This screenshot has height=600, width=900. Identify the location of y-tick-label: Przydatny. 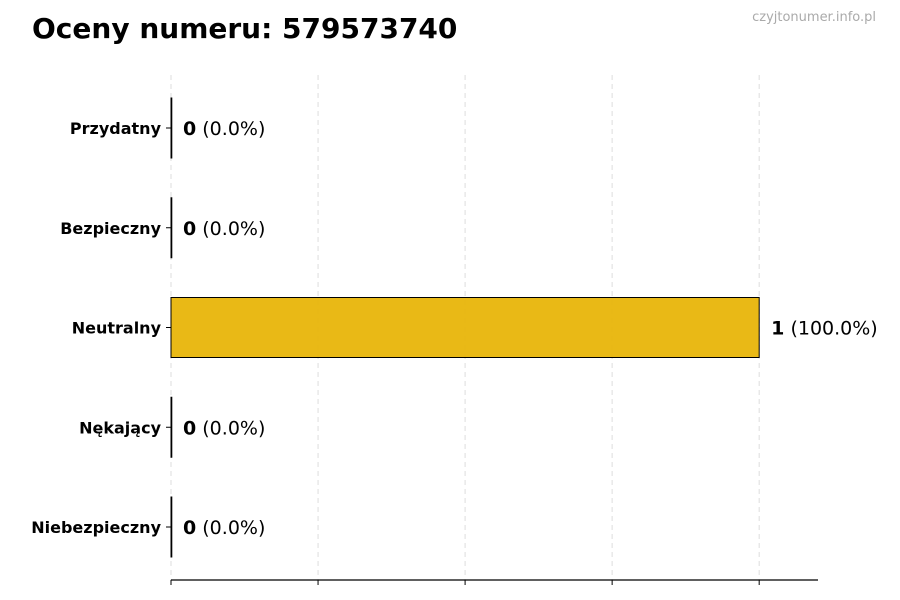
(116, 128).